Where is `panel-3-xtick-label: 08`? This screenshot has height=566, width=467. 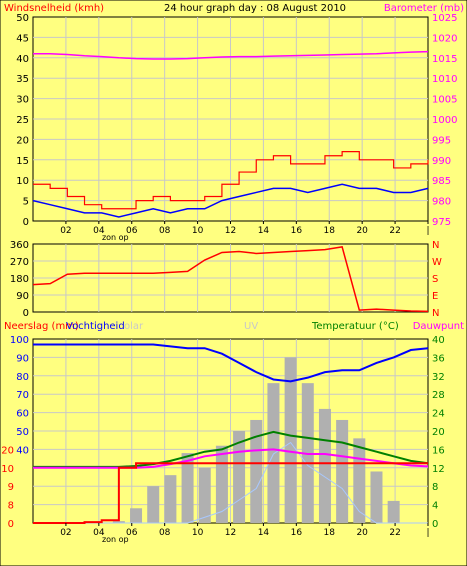 panel-3-xtick-label: 08 is located at coordinates (165, 533).